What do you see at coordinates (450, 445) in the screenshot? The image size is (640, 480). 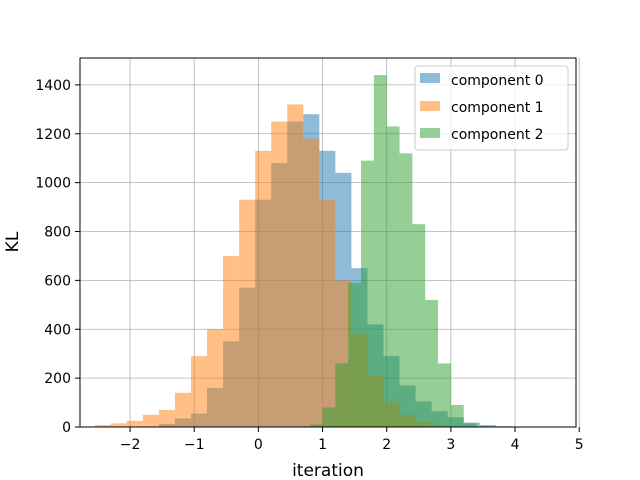 I see `x-tick-label: 3` at bounding box center [450, 445].